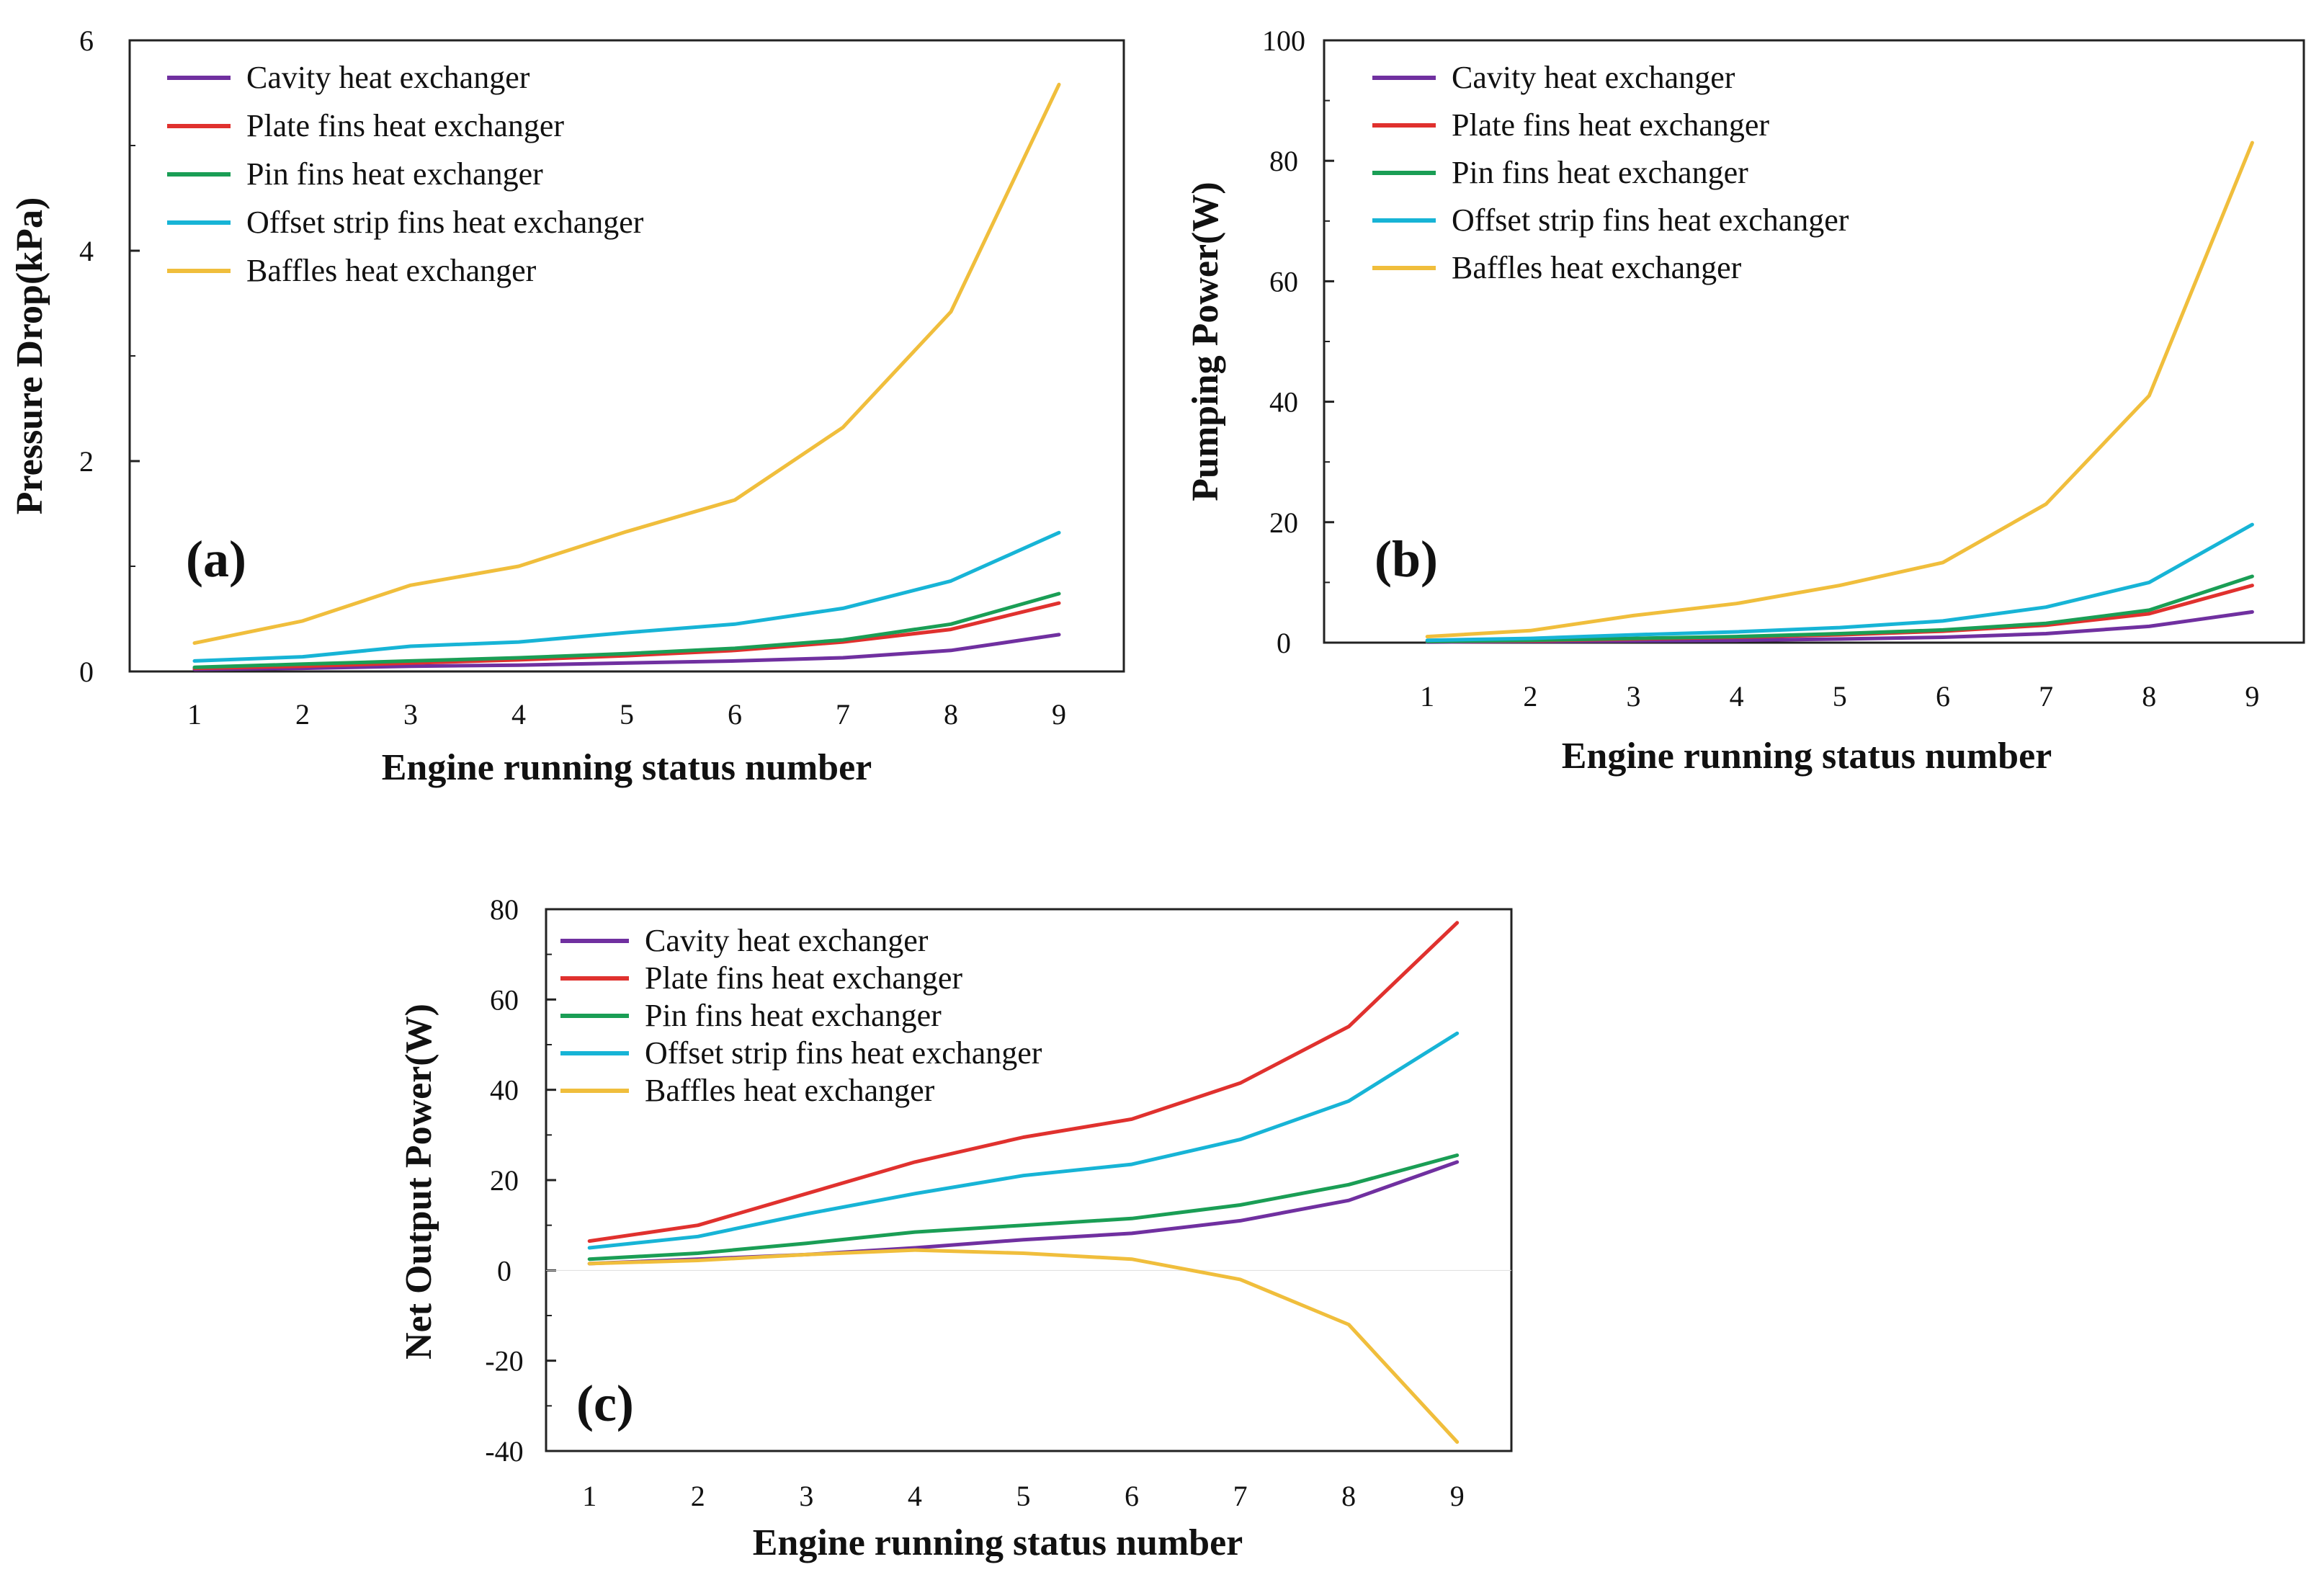  I want to click on y-tick-label: 6, so click(86, 40).